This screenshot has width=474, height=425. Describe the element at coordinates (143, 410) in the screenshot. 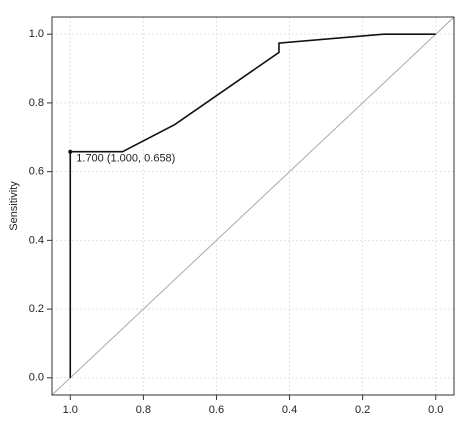

I see `x-tick-label: 0.8` at that location.